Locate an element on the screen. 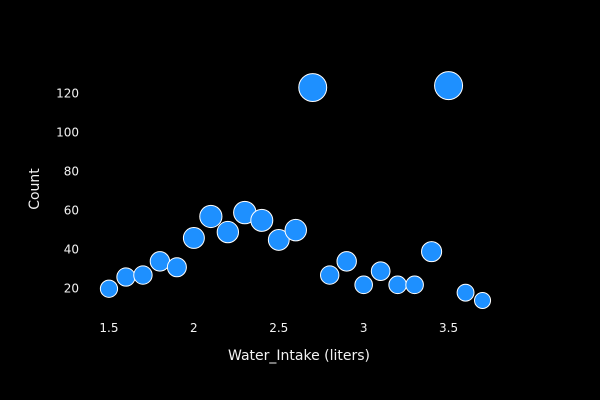 The image size is (600, 400). y-axis-title: Count is located at coordinates (35, 189).